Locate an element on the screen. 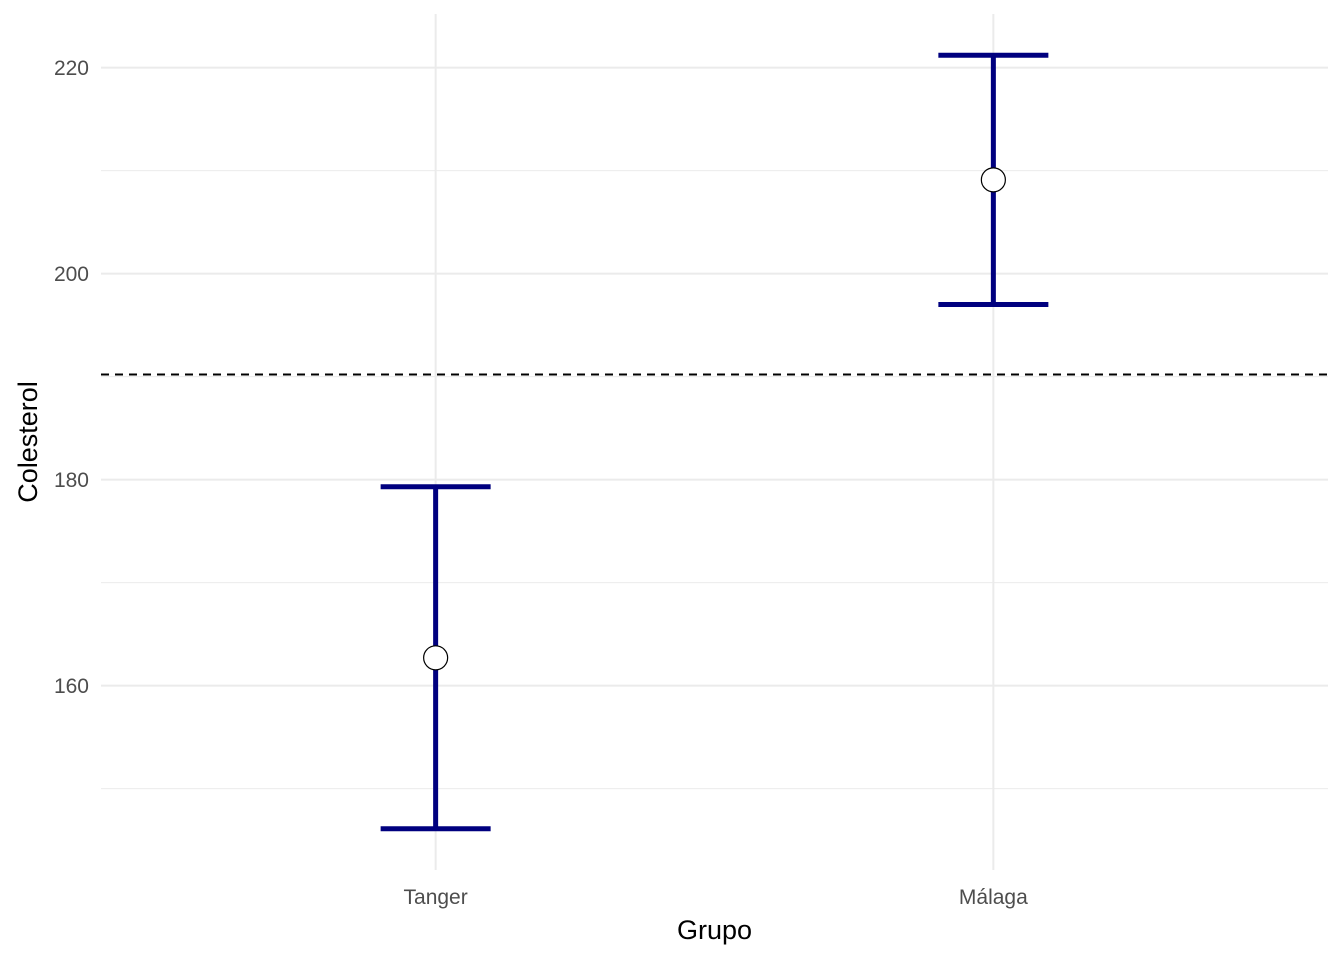 The height and width of the screenshot is (960, 1344). y-tick-label: 200 is located at coordinates (71, 274).